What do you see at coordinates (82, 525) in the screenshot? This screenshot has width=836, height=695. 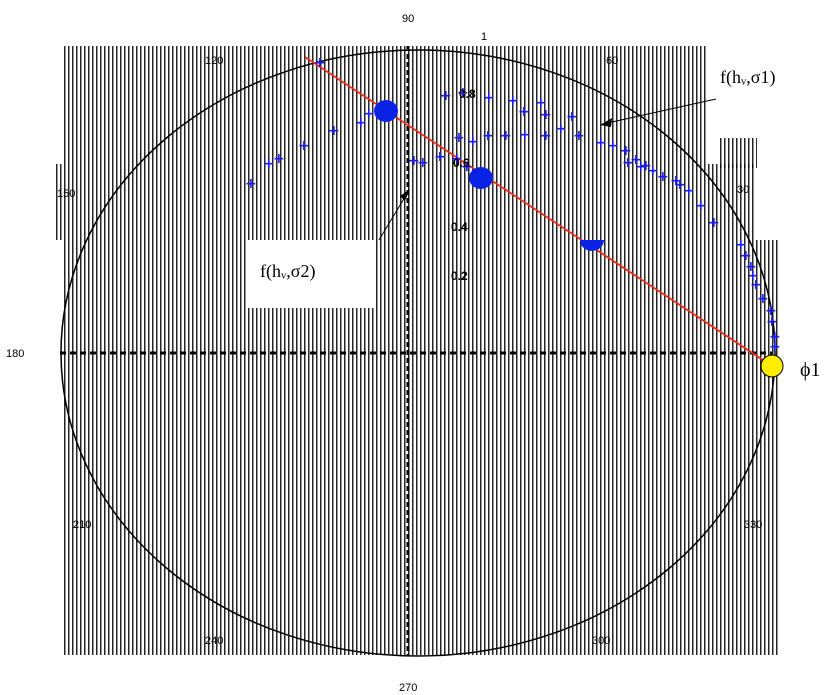 I see `angle-label-210: 210` at bounding box center [82, 525].